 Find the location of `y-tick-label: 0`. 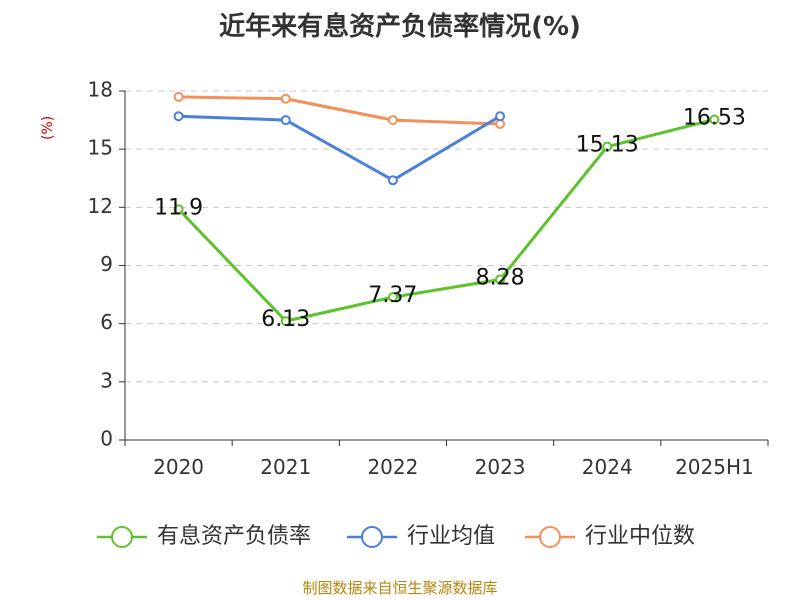

y-tick-label: 0 is located at coordinates (106, 439).